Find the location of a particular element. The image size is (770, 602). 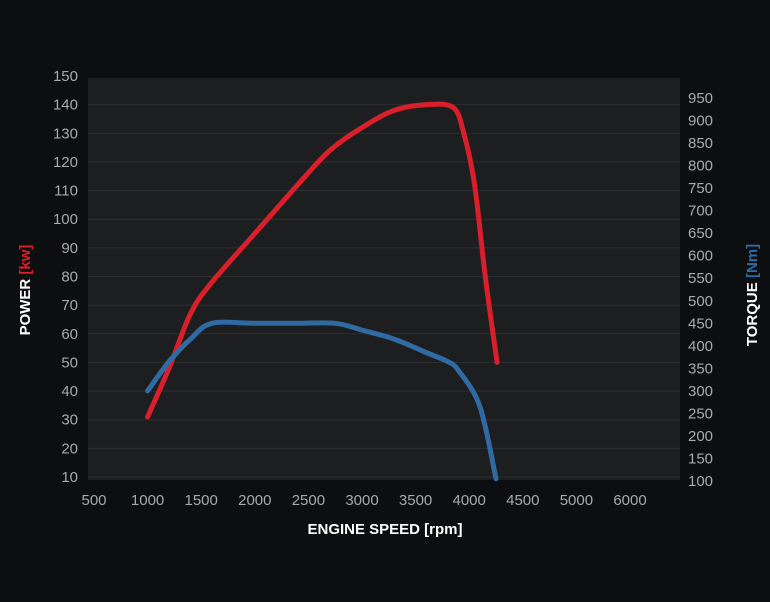

x-tick-label: 500 is located at coordinates (93, 500).